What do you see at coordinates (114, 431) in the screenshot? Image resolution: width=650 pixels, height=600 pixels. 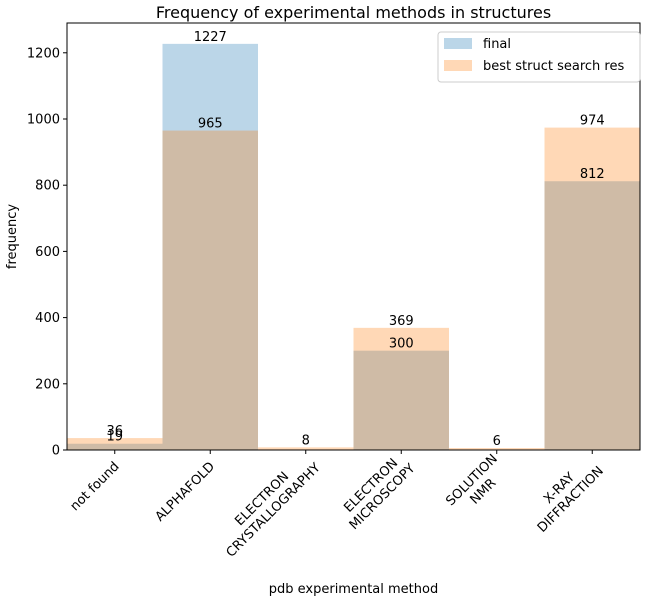 I see `data-label-best-struct-search-res-0: 36` at bounding box center [114, 431].